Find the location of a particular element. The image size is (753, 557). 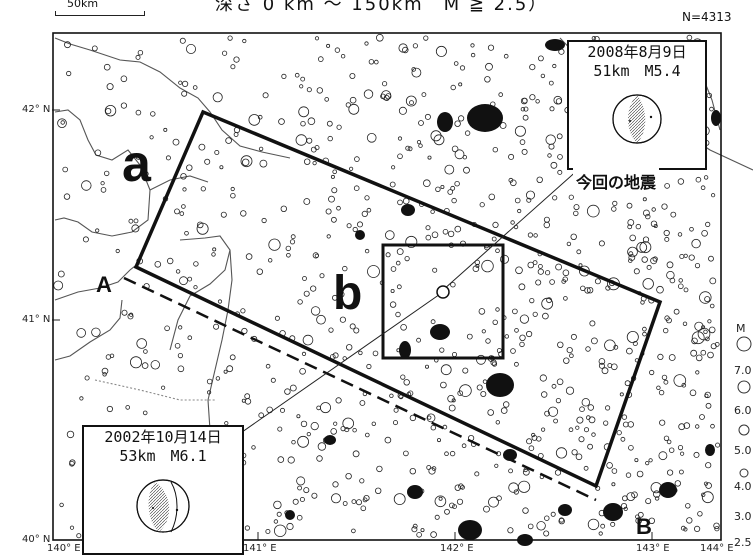

scale-bar-label: 50km is located at coordinates (83, 5).